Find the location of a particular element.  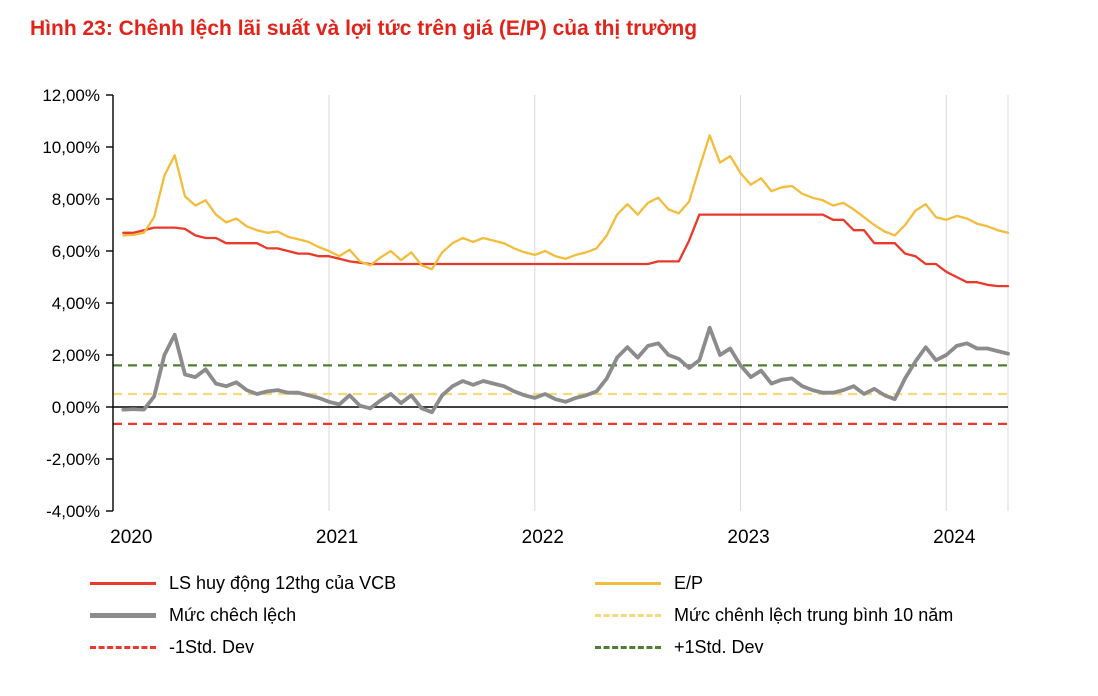

legend-label-spread: Mức chêch lệch is located at coordinates (233, 615).